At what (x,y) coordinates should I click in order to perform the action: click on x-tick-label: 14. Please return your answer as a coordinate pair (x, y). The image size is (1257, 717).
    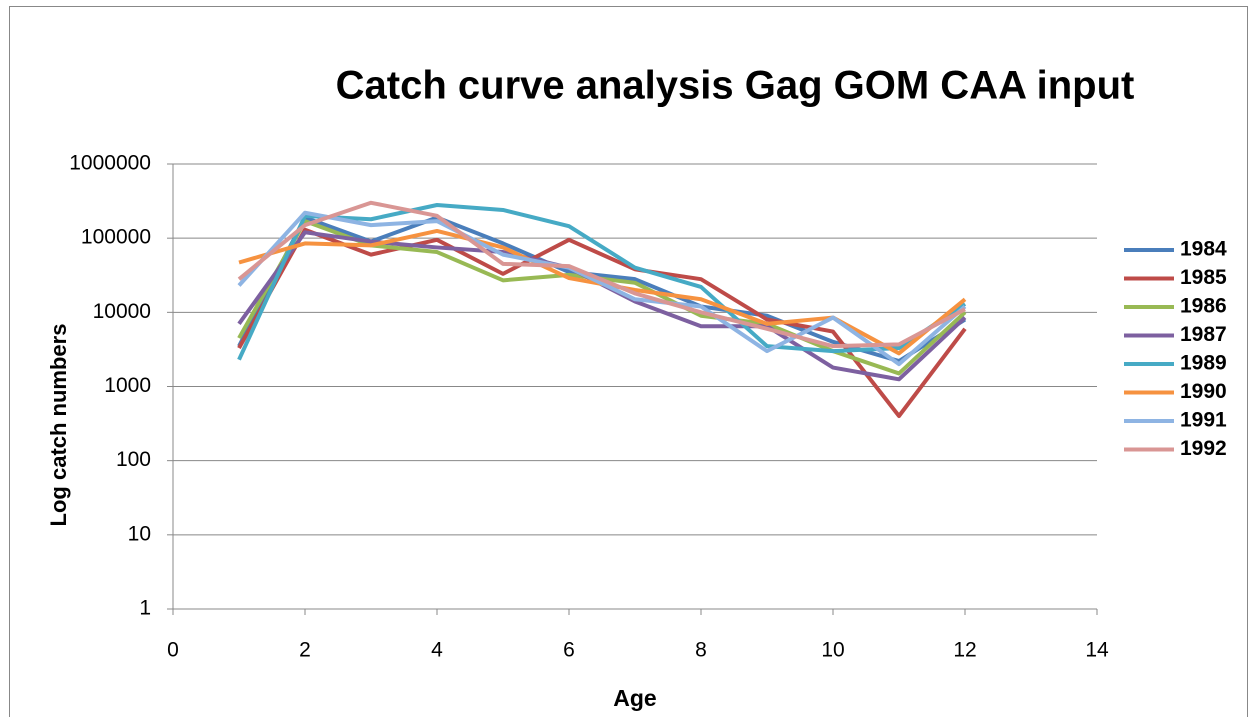
    Looking at the image, I should click on (1097, 650).